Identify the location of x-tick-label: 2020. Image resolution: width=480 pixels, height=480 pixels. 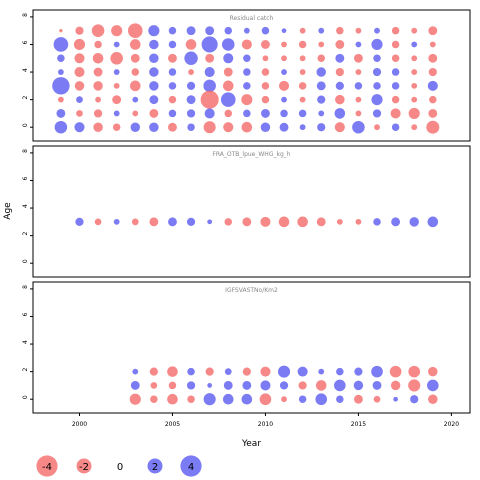
(451, 424).